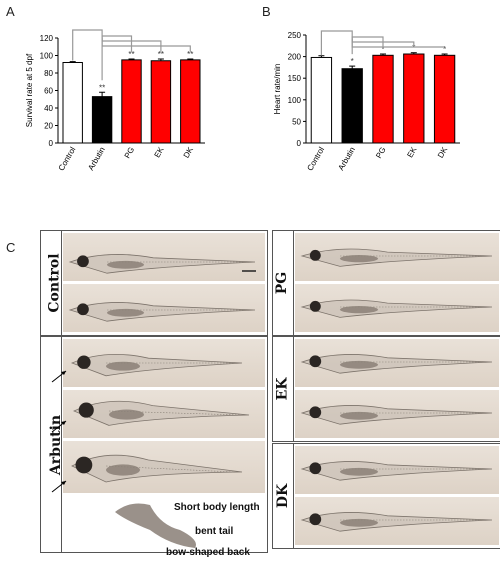 The image size is (500, 561). I want to click on y-axis-label: Survival rate at 5 dpf, so click(29, 90).